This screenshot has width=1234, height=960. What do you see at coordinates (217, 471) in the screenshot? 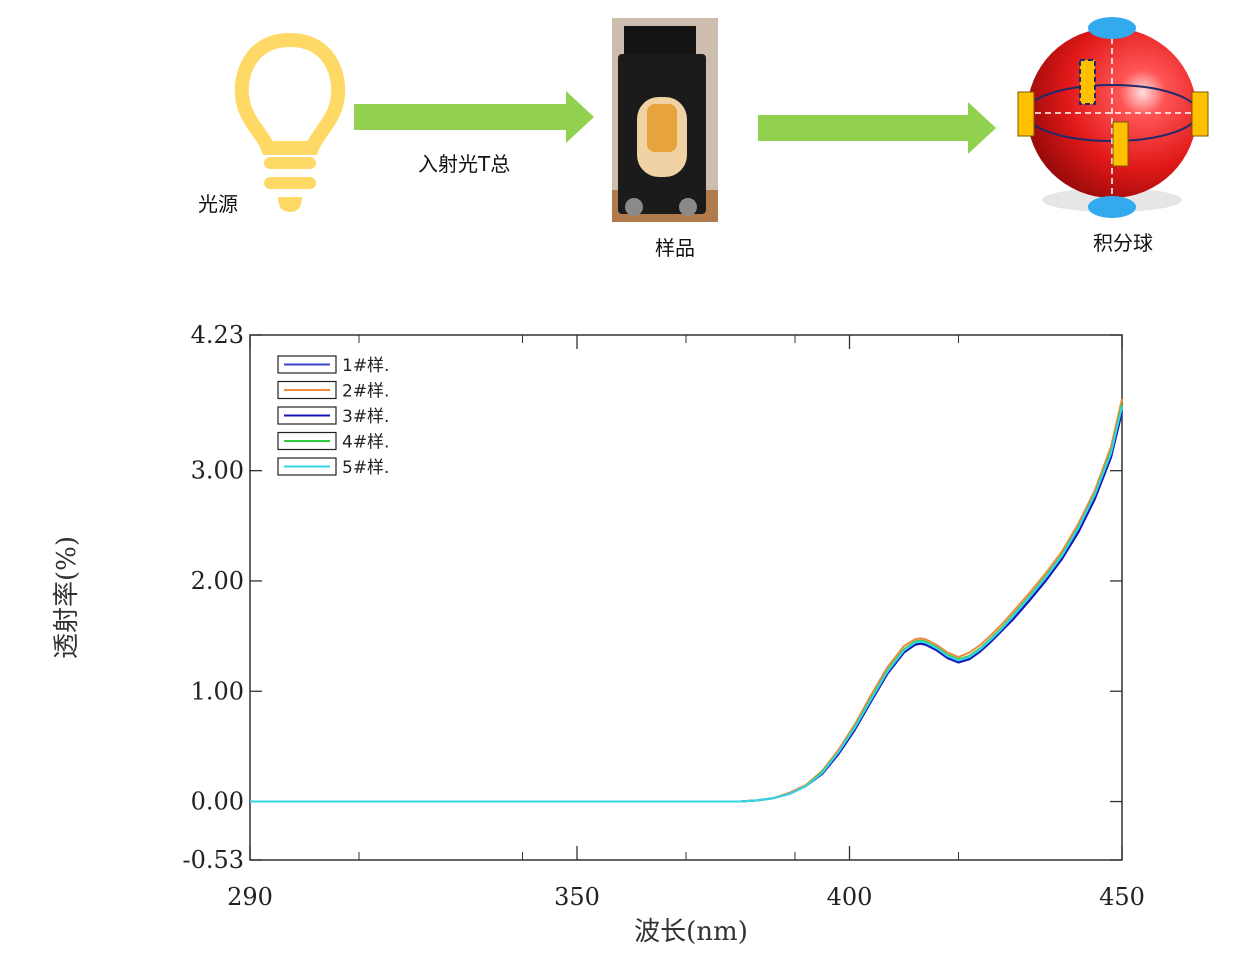
I see `y-tick-label: 3.00` at bounding box center [217, 471].